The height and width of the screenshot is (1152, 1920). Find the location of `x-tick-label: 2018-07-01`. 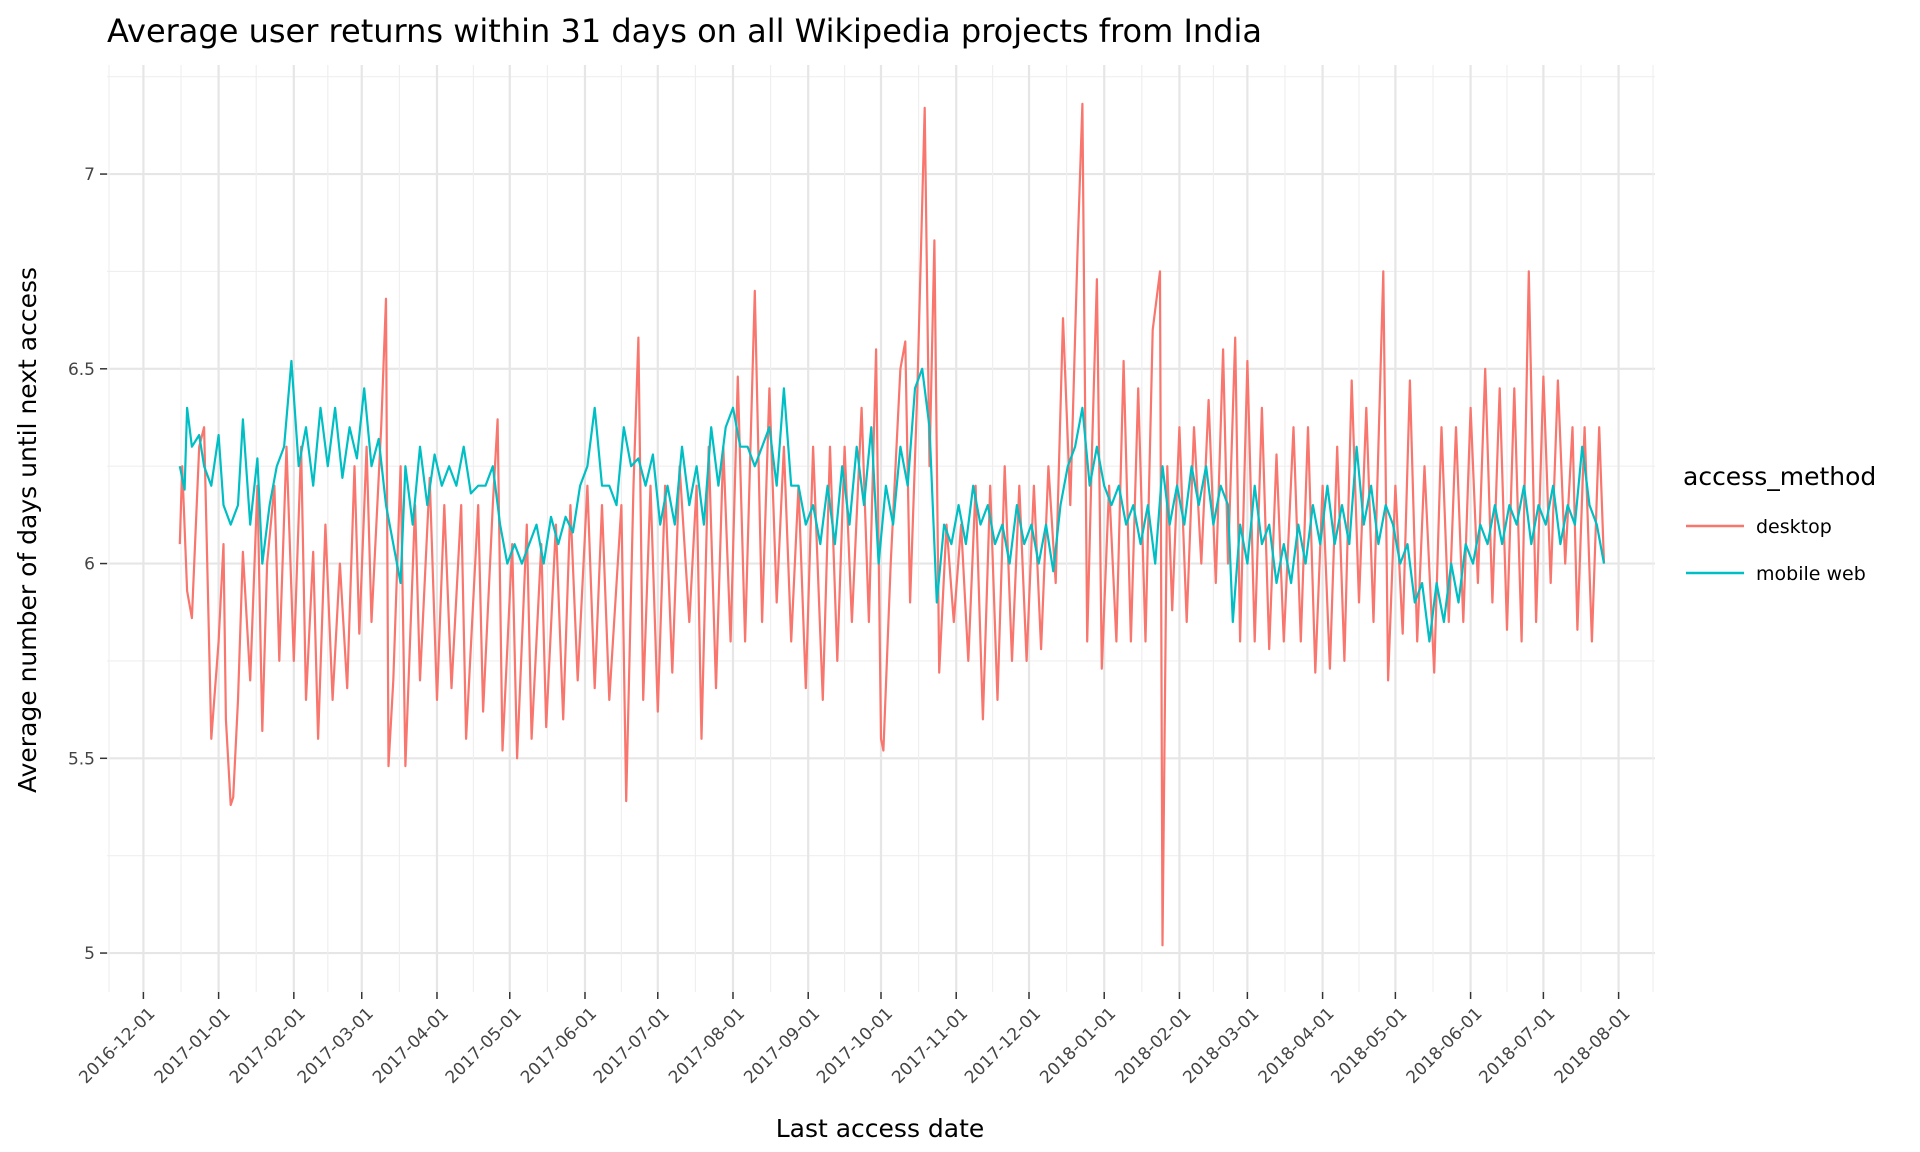

x-tick-label: 2018-07-01 is located at coordinates (1517, 1046).